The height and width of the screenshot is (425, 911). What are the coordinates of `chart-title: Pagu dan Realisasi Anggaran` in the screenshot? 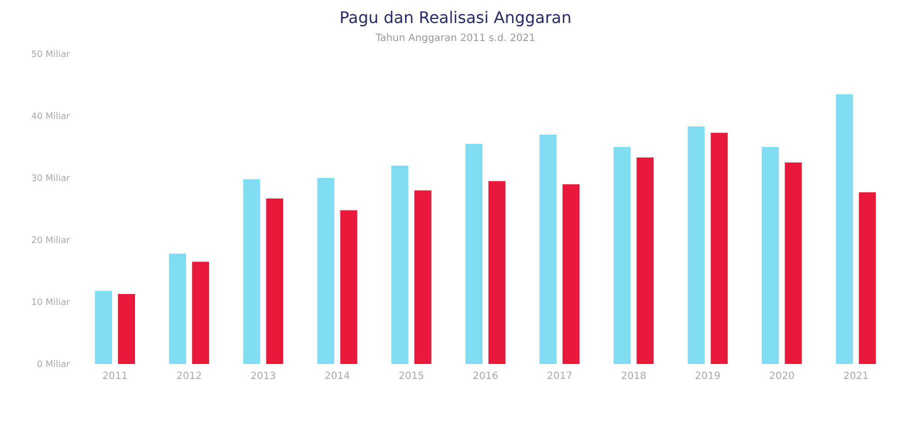 It's located at (455, 17).